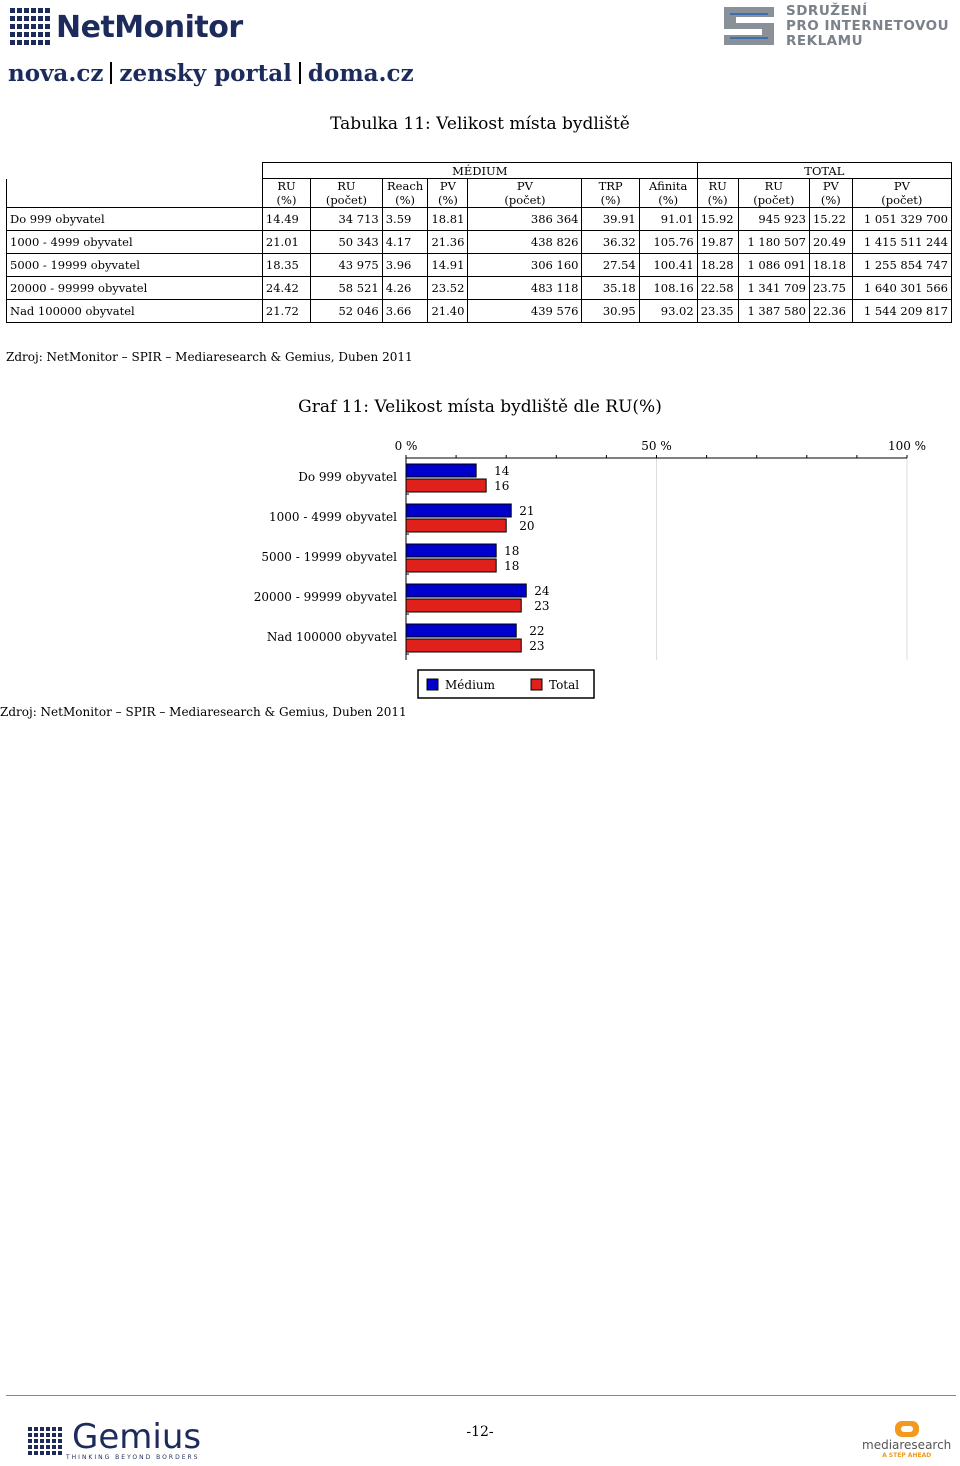 Image resolution: width=960 pixels, height=1466 pixels. I want to click on x-tick-label: 100 %, so click(907, 446).